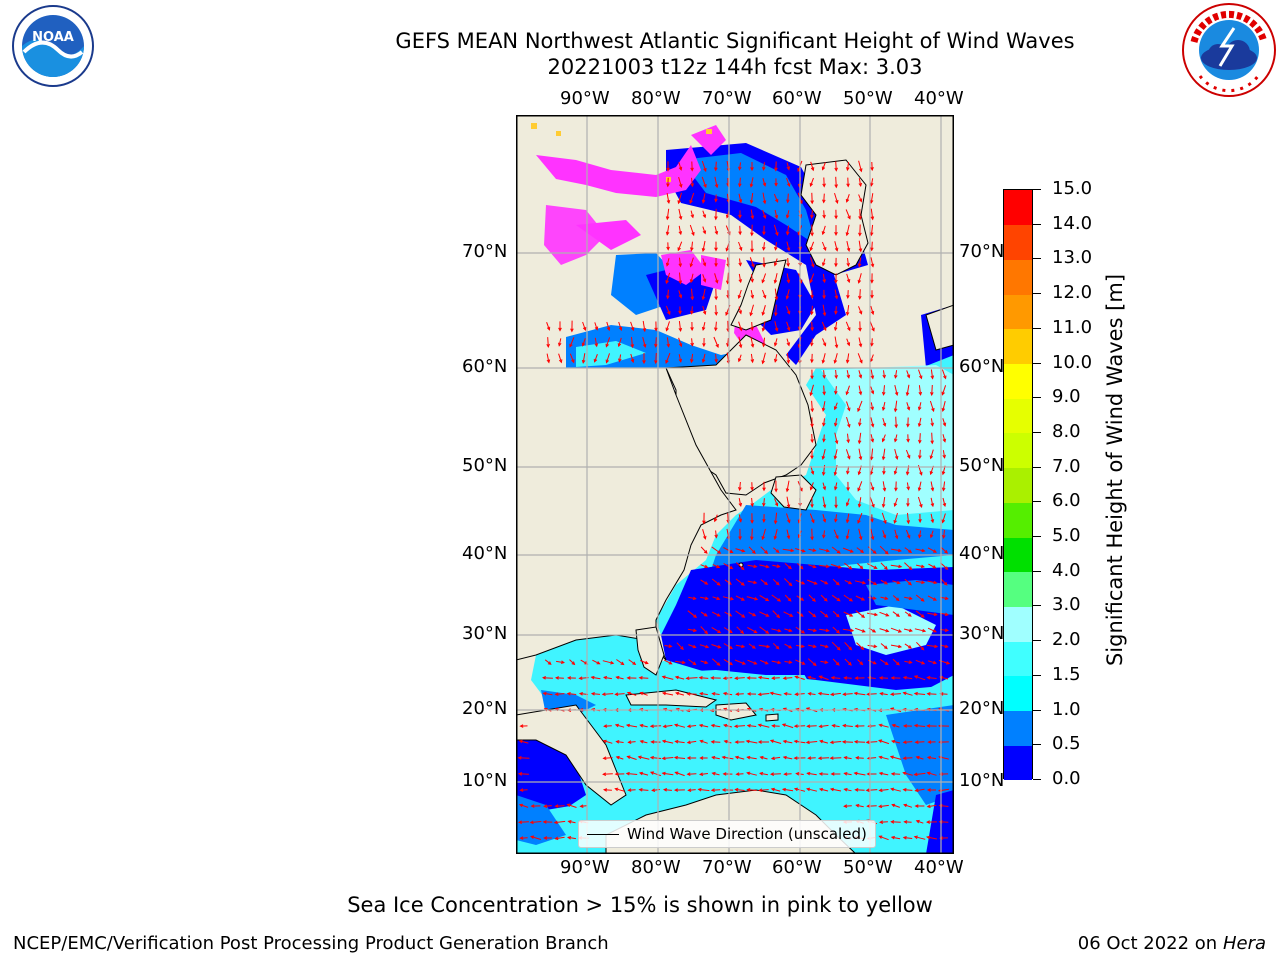 Image resolution: width=1280 pixels, height=960 pixels. I want to click on colorbar-tick-label: 0.0, so click(1066, 778).